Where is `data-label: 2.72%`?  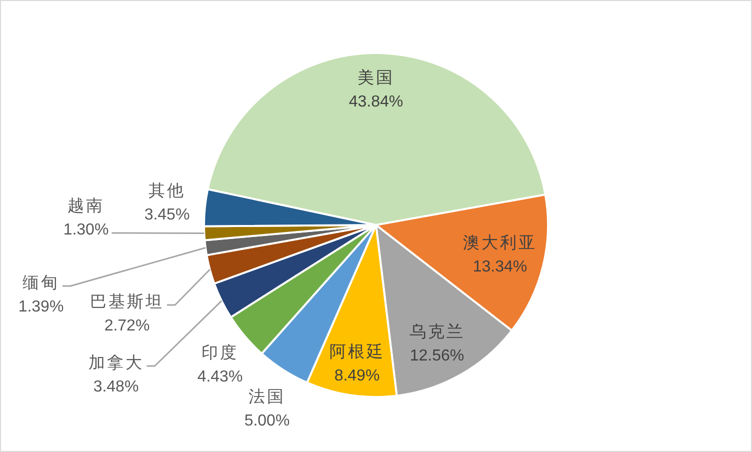
data-label: 2.72% is located at coordinates (127, 326).